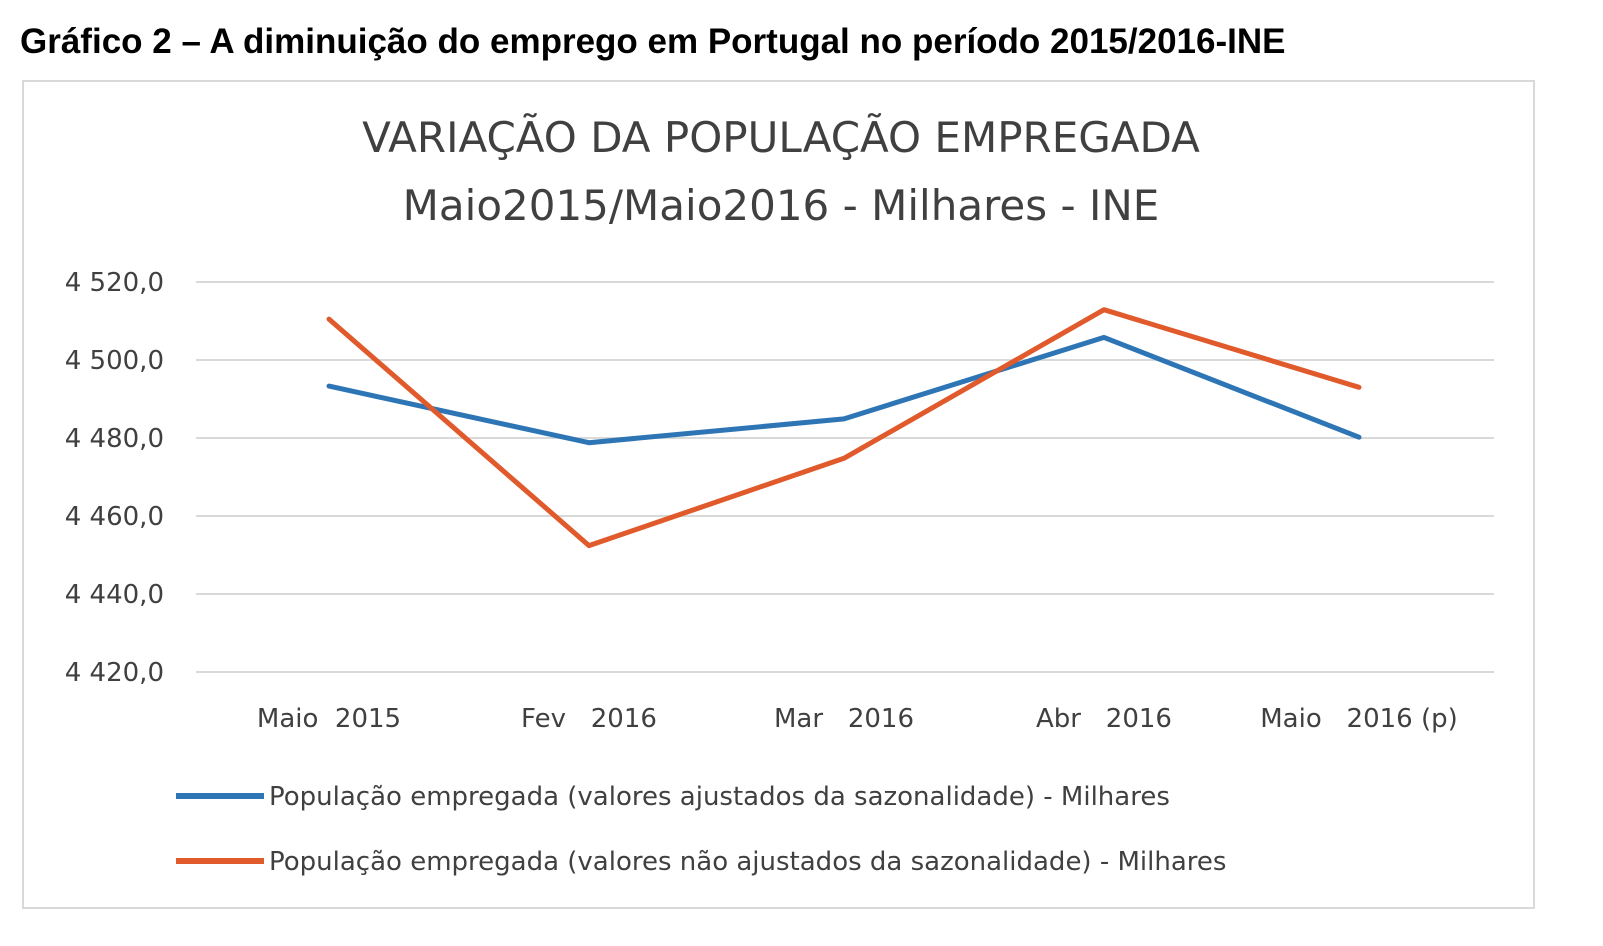 This screenshot has width=1603, height=946. What do you see at coordinates (1359, 719) in the screenshot?
I see `x-tick-label: Maio 2016 (p)` at bounding box center [1359, 719].